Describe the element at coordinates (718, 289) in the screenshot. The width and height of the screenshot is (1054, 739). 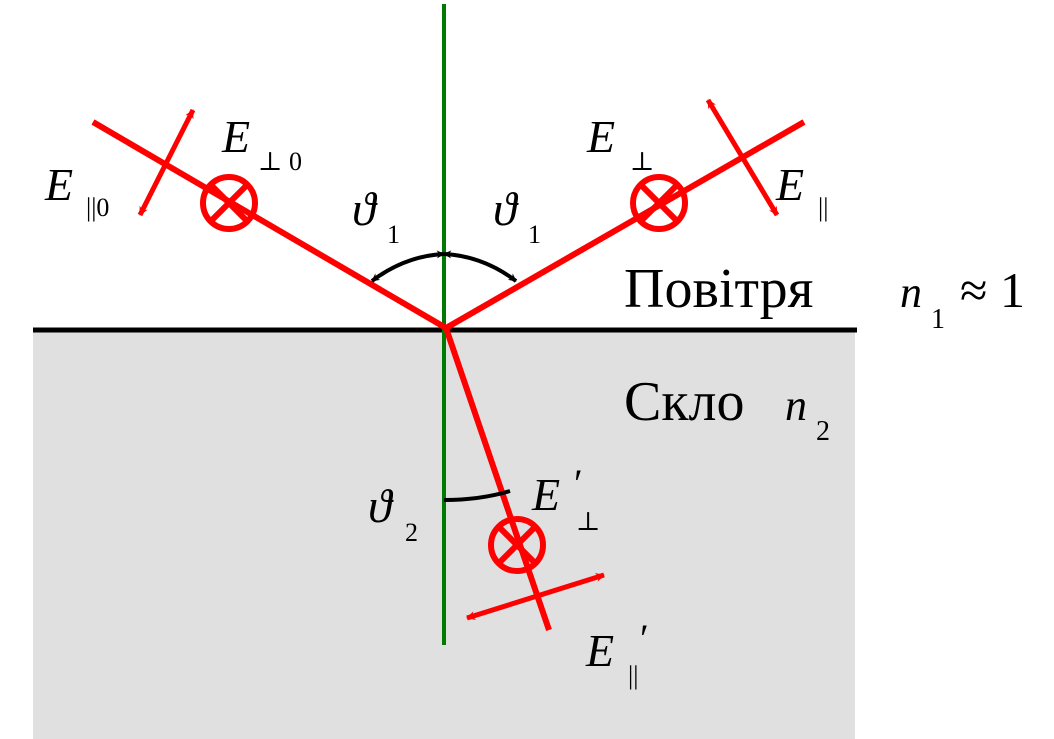
I see `air-label: Повітря` at that location.